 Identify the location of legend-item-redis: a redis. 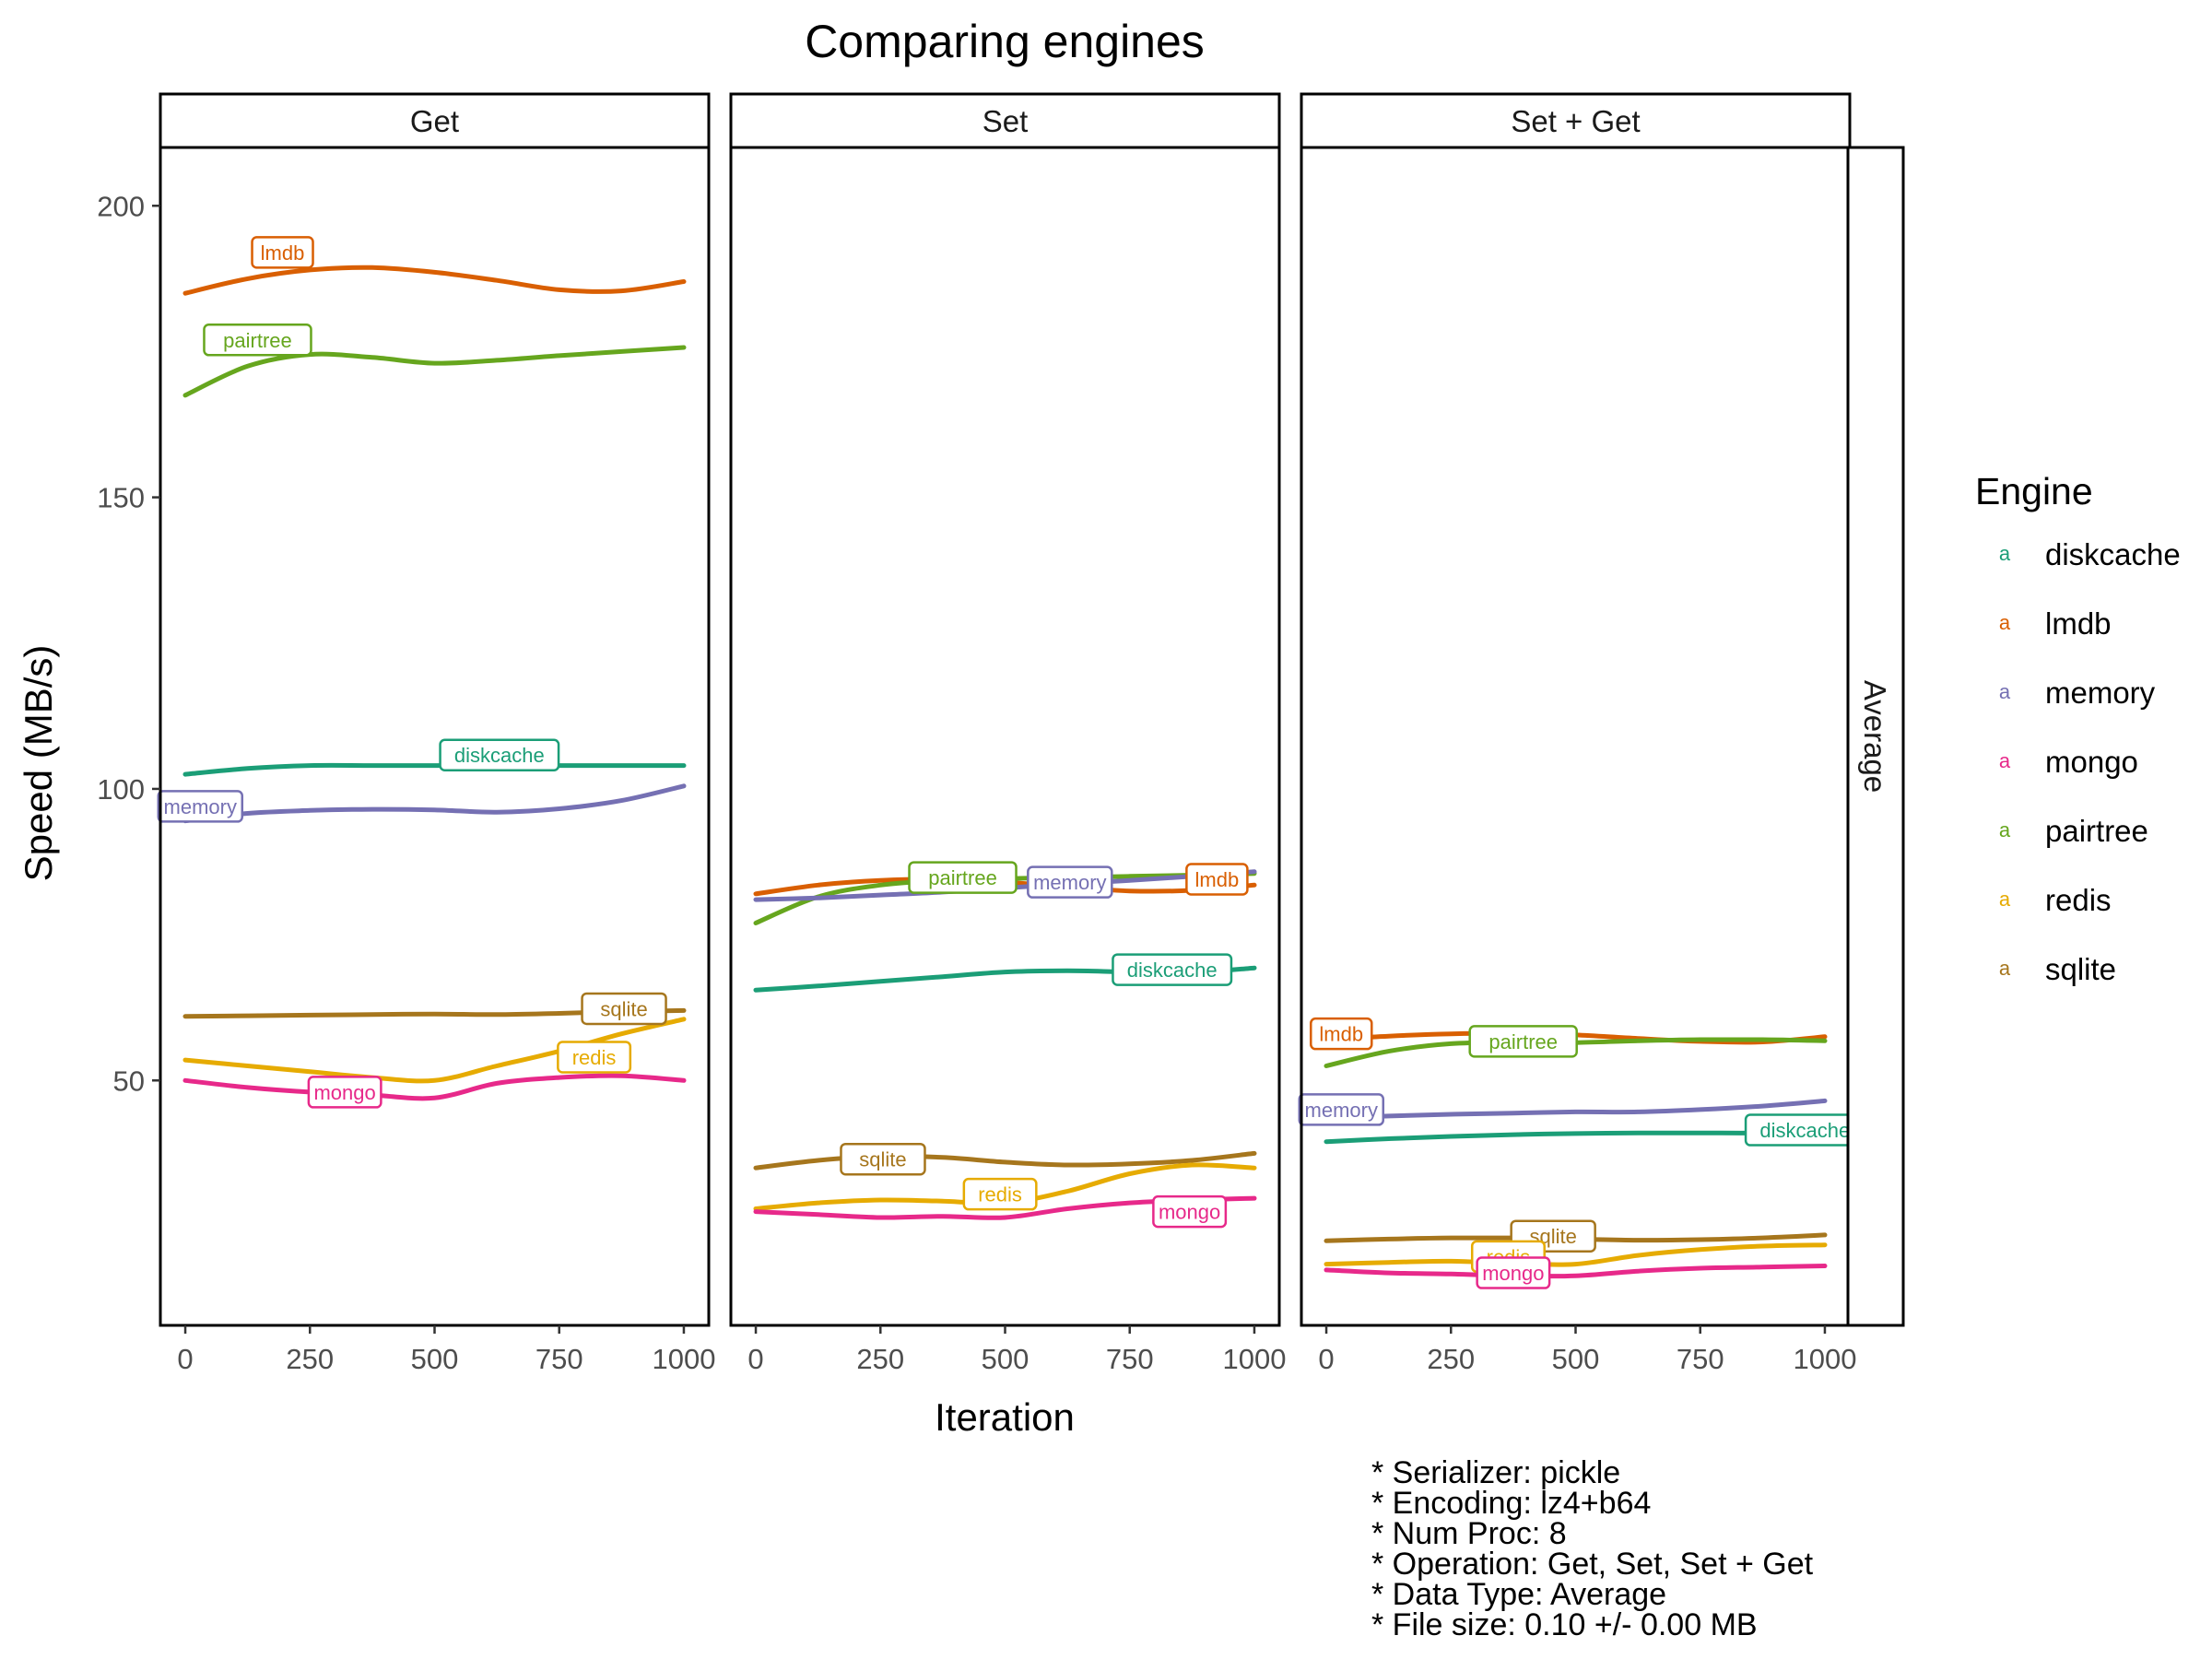
(2055, 900).